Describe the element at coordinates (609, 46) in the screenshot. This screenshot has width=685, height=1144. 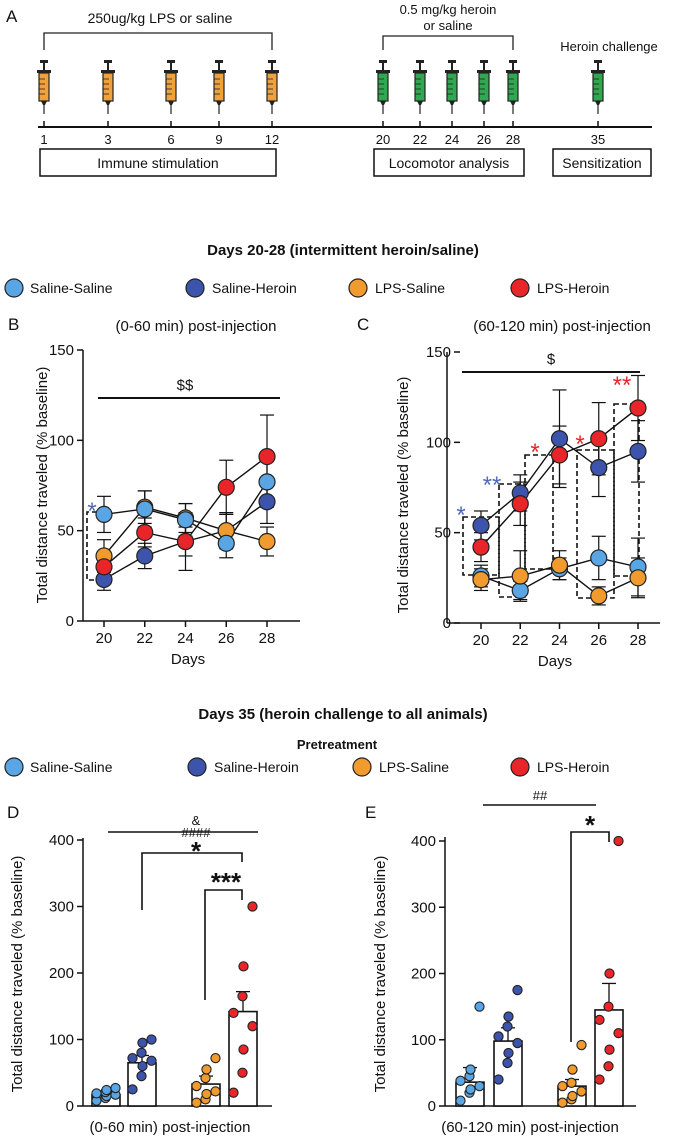
I see `challenge-label: Heroin challenge` at that location.